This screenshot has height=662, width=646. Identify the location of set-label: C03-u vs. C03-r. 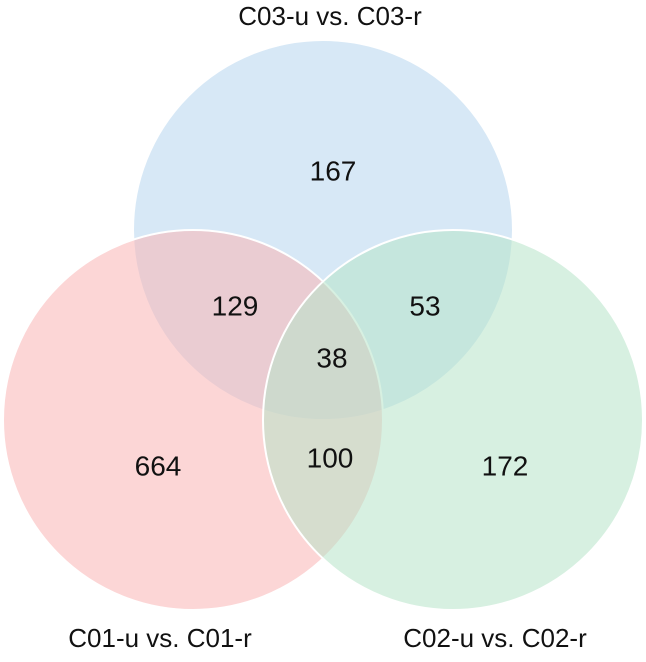
(330, 16).